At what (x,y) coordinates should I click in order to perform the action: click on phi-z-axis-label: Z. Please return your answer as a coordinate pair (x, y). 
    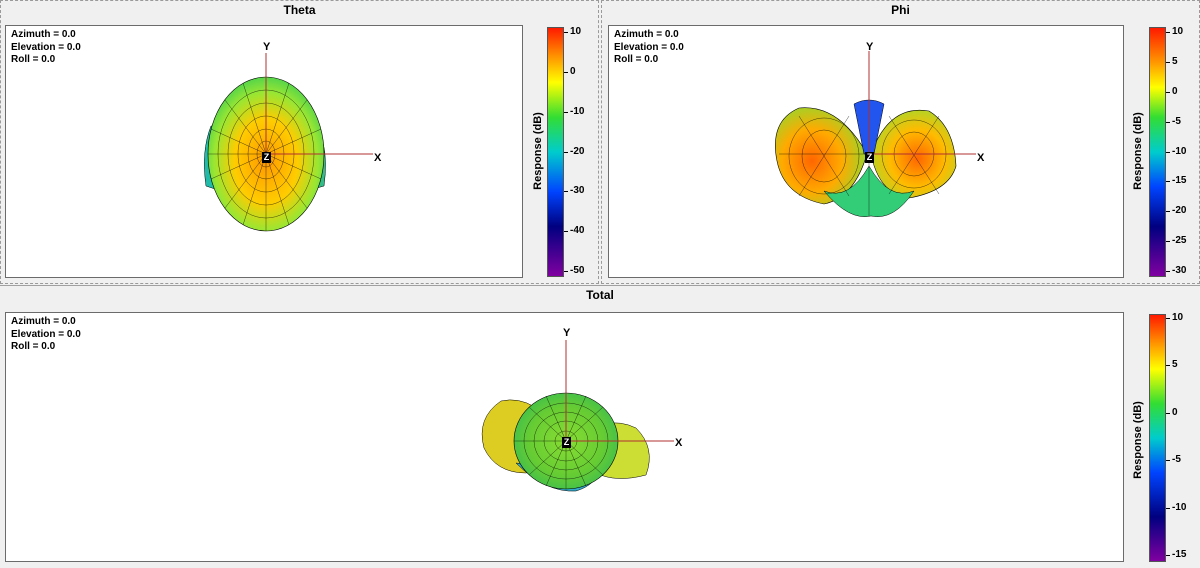
    Looking at the image, I should click on (869, 157).